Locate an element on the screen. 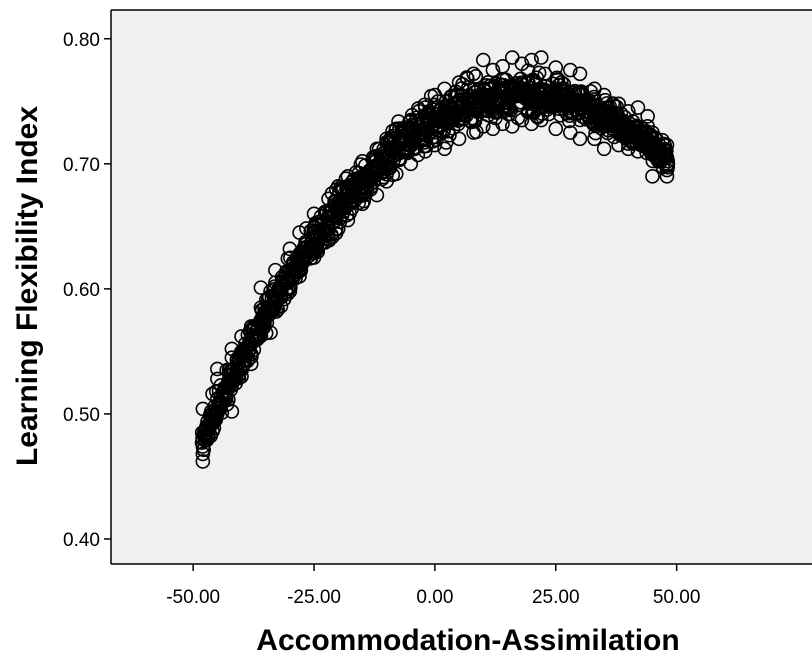 The width and height of the screenshot is (812, 663). x-tick-label: 25.00 is located at coordinates (556, 597).